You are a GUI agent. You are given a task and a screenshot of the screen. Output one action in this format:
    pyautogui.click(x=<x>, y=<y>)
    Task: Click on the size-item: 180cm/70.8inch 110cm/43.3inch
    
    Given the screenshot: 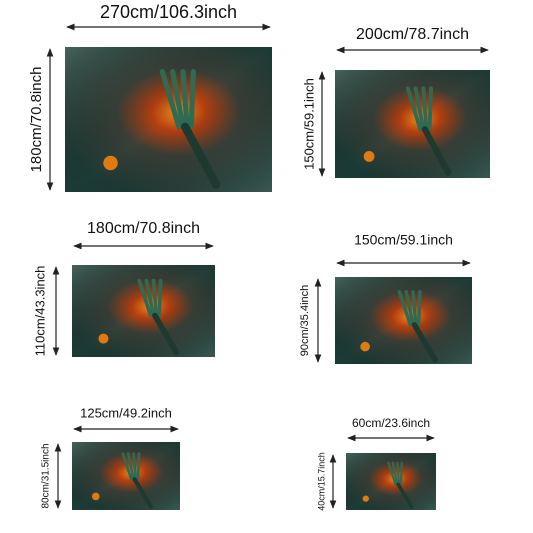 What is the action you would take?
    pyautogui.click(x=123, y=288)
    